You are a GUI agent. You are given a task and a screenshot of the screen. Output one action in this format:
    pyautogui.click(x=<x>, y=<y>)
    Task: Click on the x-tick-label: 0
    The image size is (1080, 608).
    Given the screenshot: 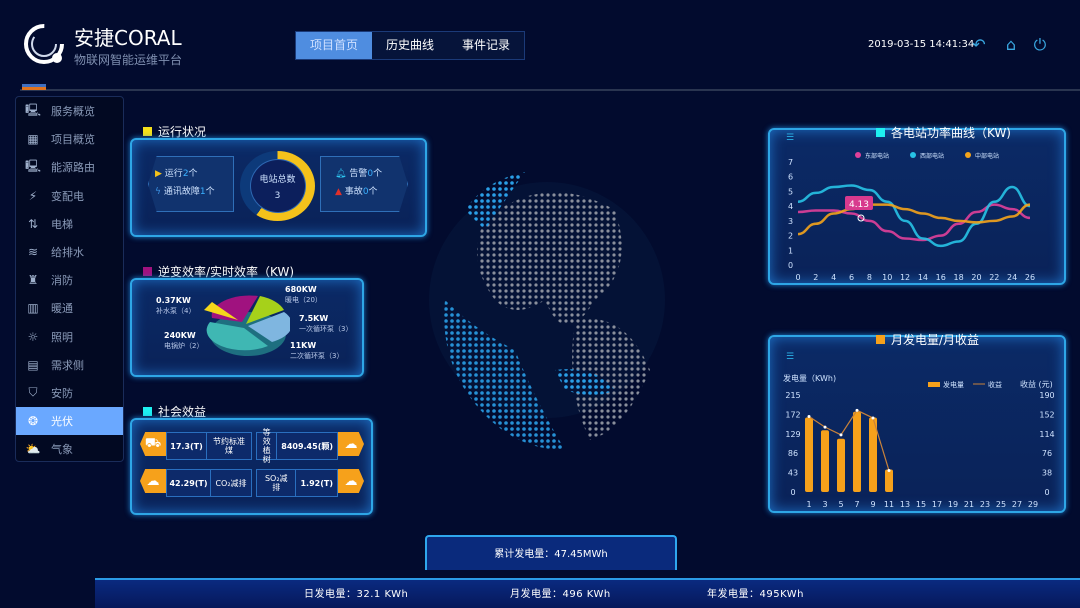 What is the action you would take?
    pyautogui.click(x=797, y=277)
    